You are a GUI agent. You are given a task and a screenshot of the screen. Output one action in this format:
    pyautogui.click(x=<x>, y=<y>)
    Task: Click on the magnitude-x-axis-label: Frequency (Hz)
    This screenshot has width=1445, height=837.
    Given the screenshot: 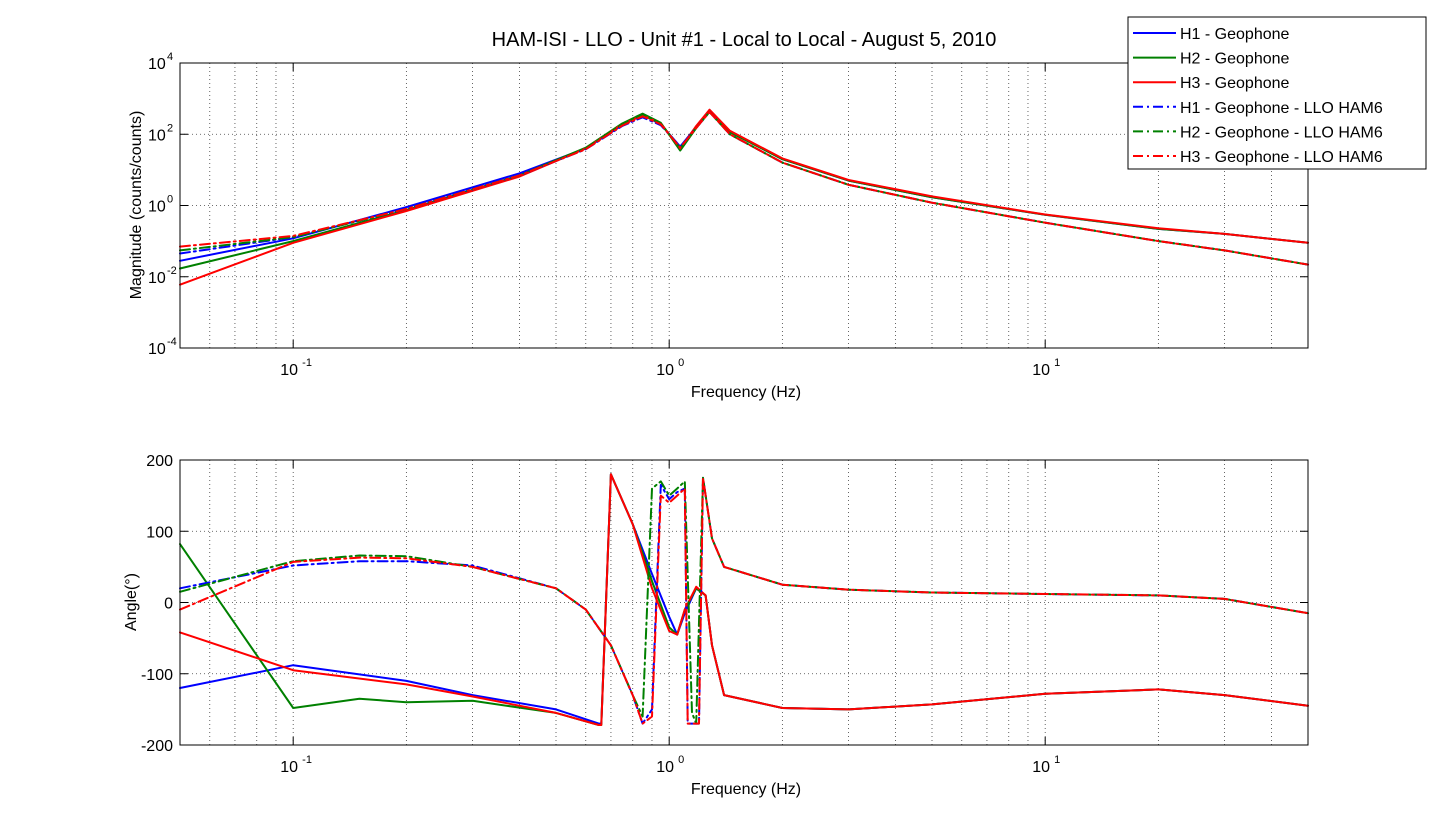 What is the action you would take?
    pyautogui.click(x=746, y=392)
    